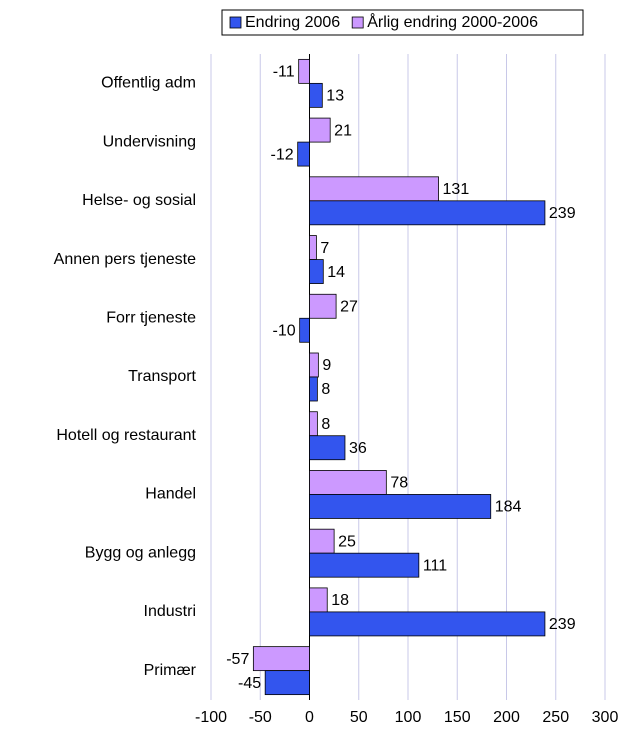 The image size is (623, 743). What do you see at coordinates (408, 717) in the screenshot?
I see `x-tick-label: 100` at bounding box center [408, 717].